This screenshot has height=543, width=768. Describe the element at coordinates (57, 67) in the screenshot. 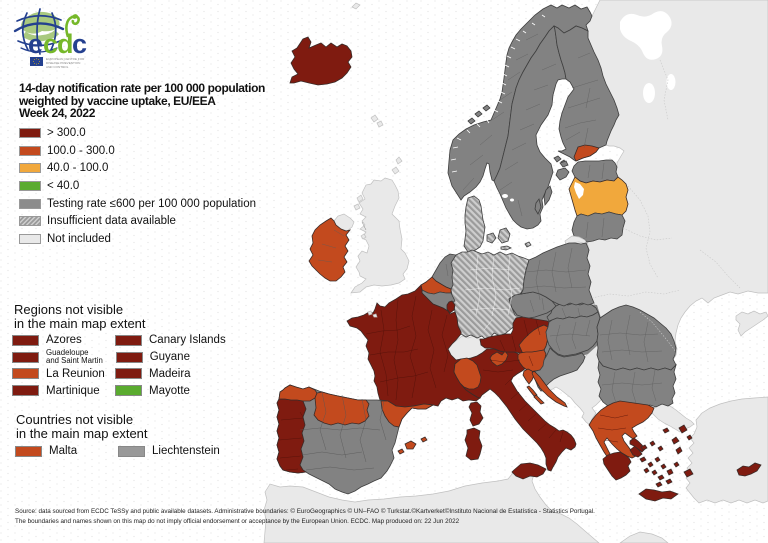

I see `svg-text: AND CONTROL` at that location.